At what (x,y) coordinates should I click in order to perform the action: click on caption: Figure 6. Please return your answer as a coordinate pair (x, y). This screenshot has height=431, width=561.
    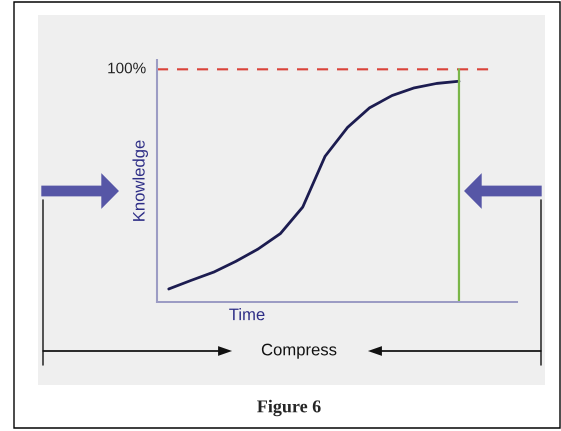
    Looking at the image, I should click on (289, 408).